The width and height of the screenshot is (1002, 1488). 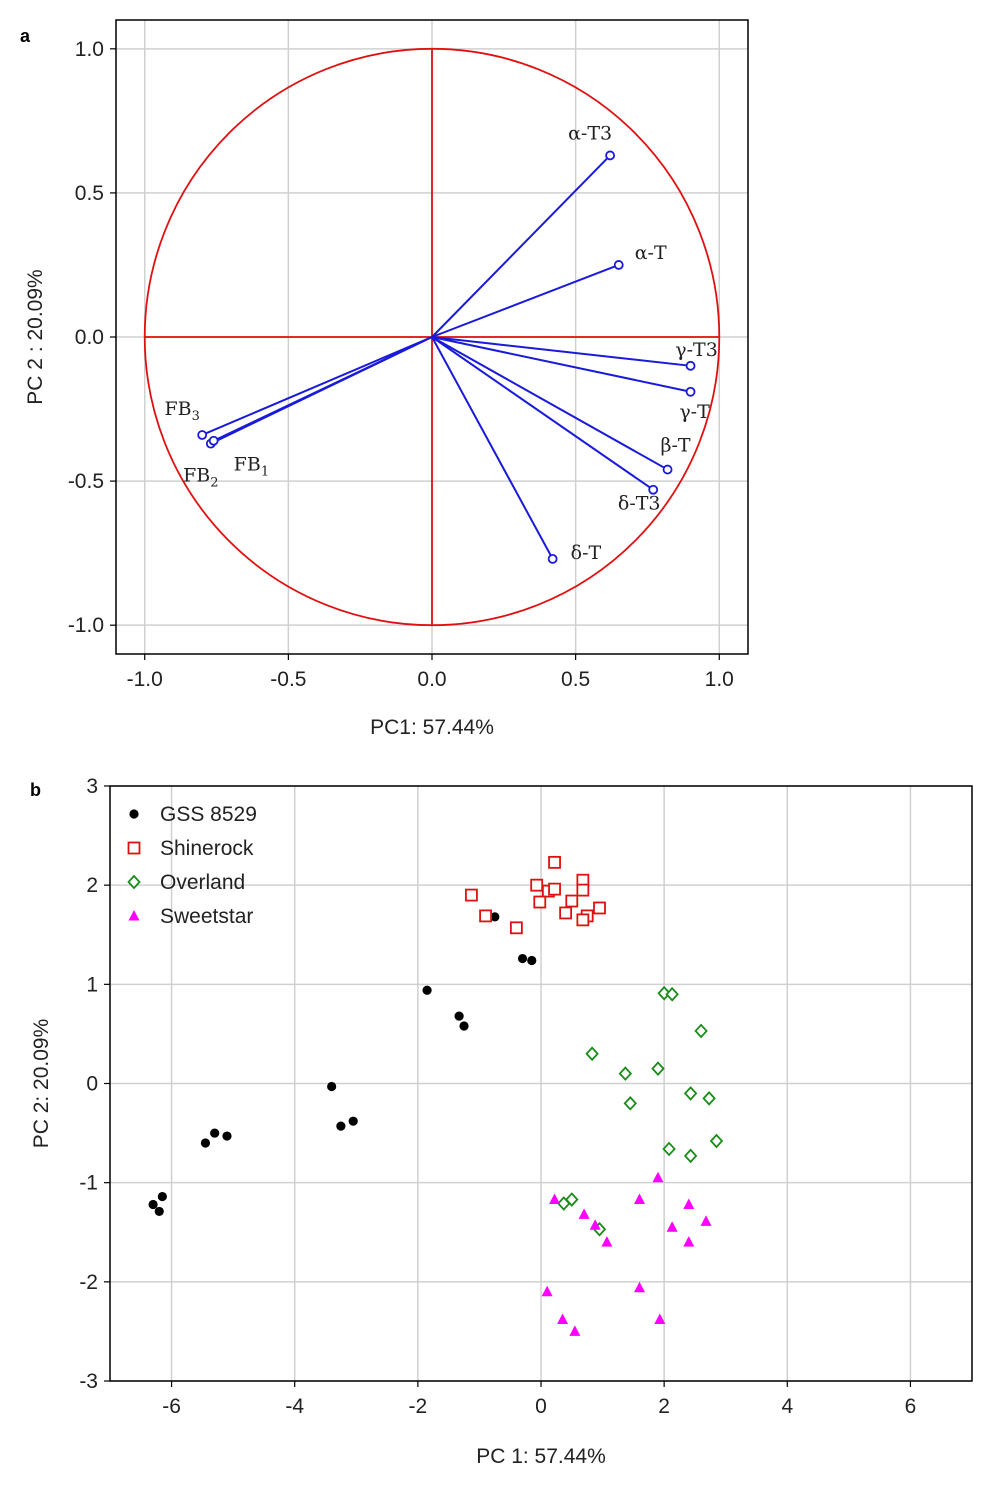 I want to click on loading-label: δ-T3, so click(x=639, y=504).